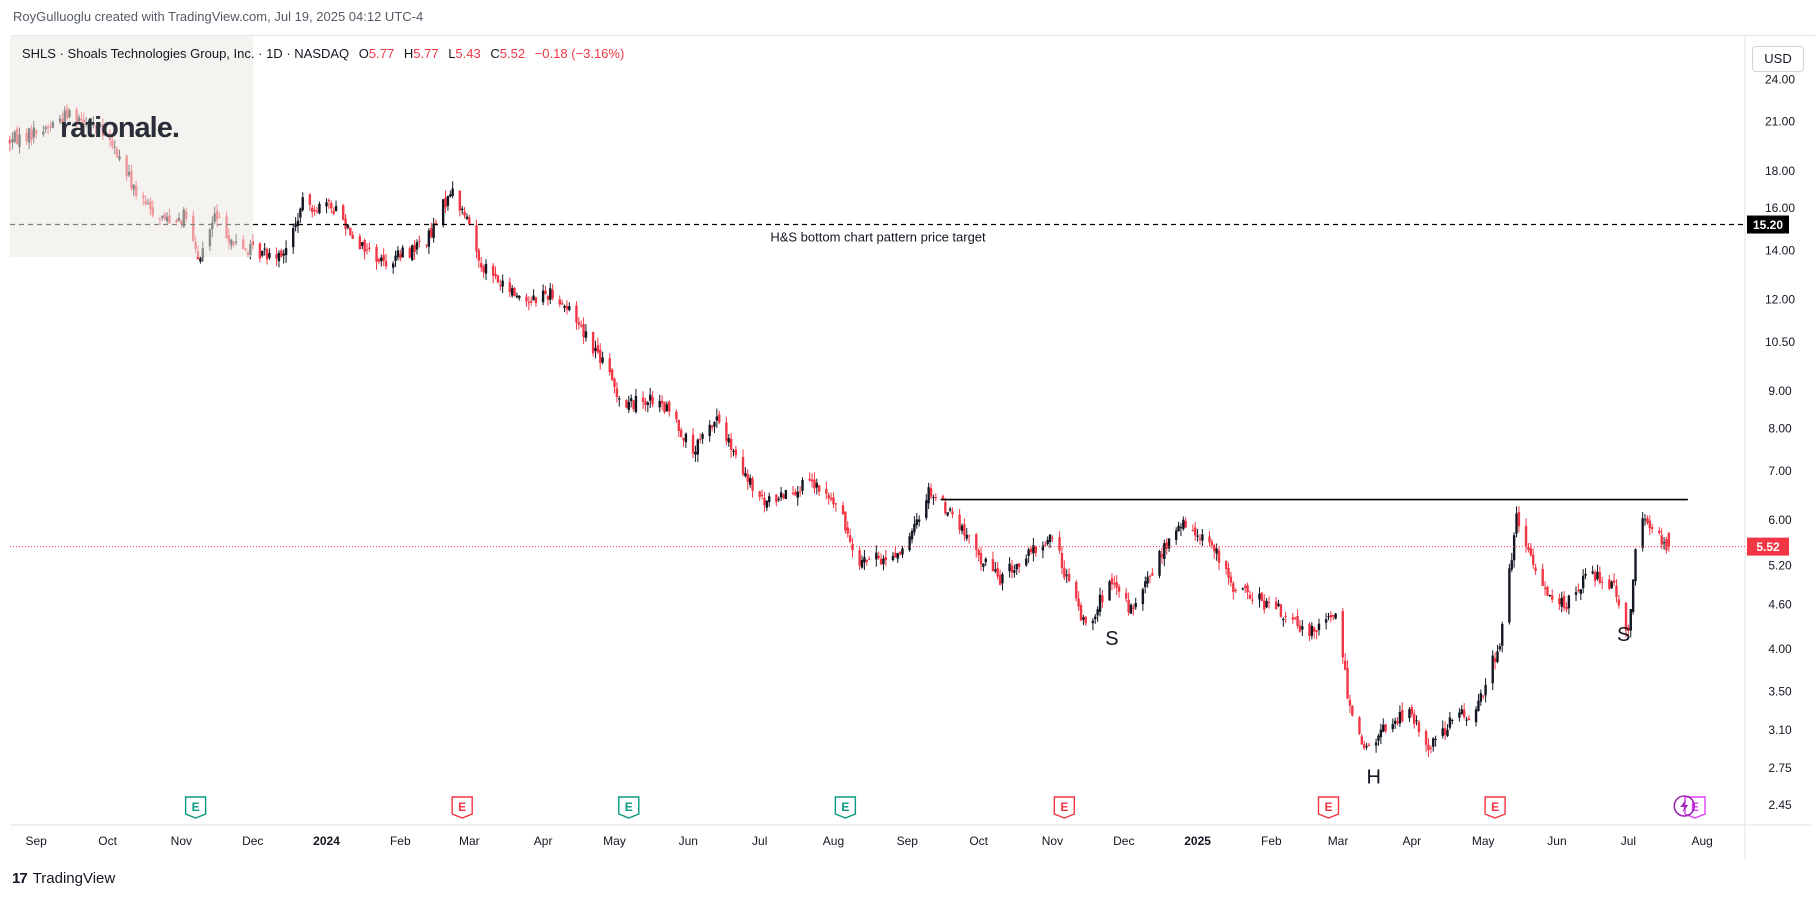 The height and width of the screenshot is (897, 1815). Describe the element at coordinates (1778, 59) in the screenshot. I see `currency-button: USD` at that location.